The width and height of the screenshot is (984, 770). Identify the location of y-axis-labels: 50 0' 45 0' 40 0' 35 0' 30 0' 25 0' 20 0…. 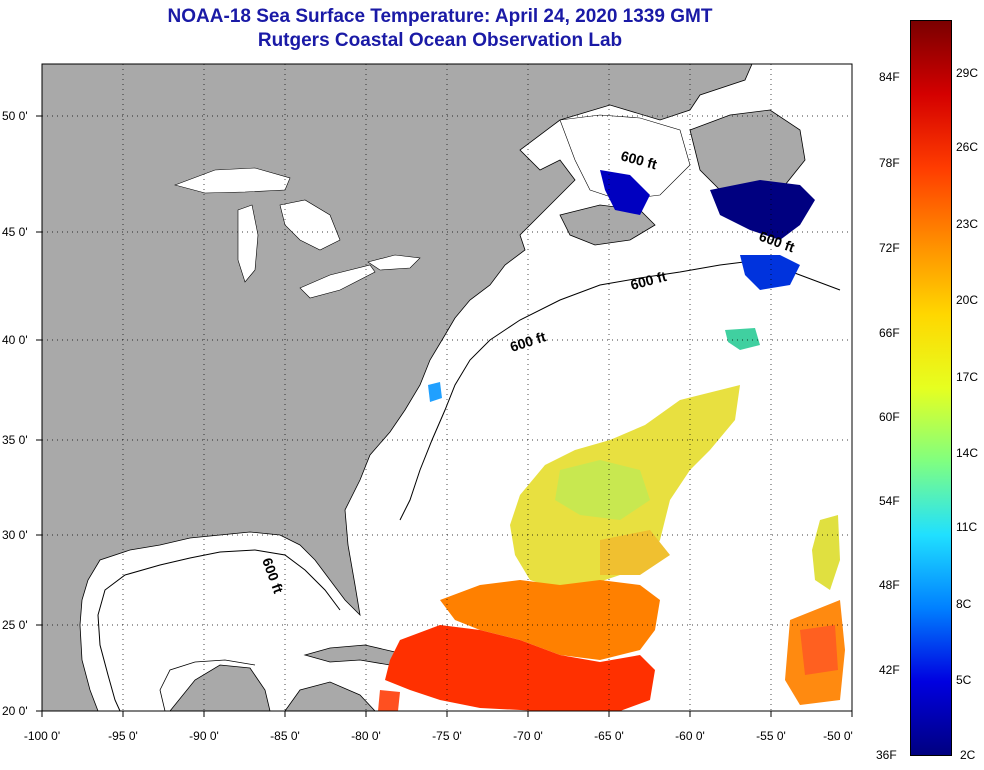
(15, 413).